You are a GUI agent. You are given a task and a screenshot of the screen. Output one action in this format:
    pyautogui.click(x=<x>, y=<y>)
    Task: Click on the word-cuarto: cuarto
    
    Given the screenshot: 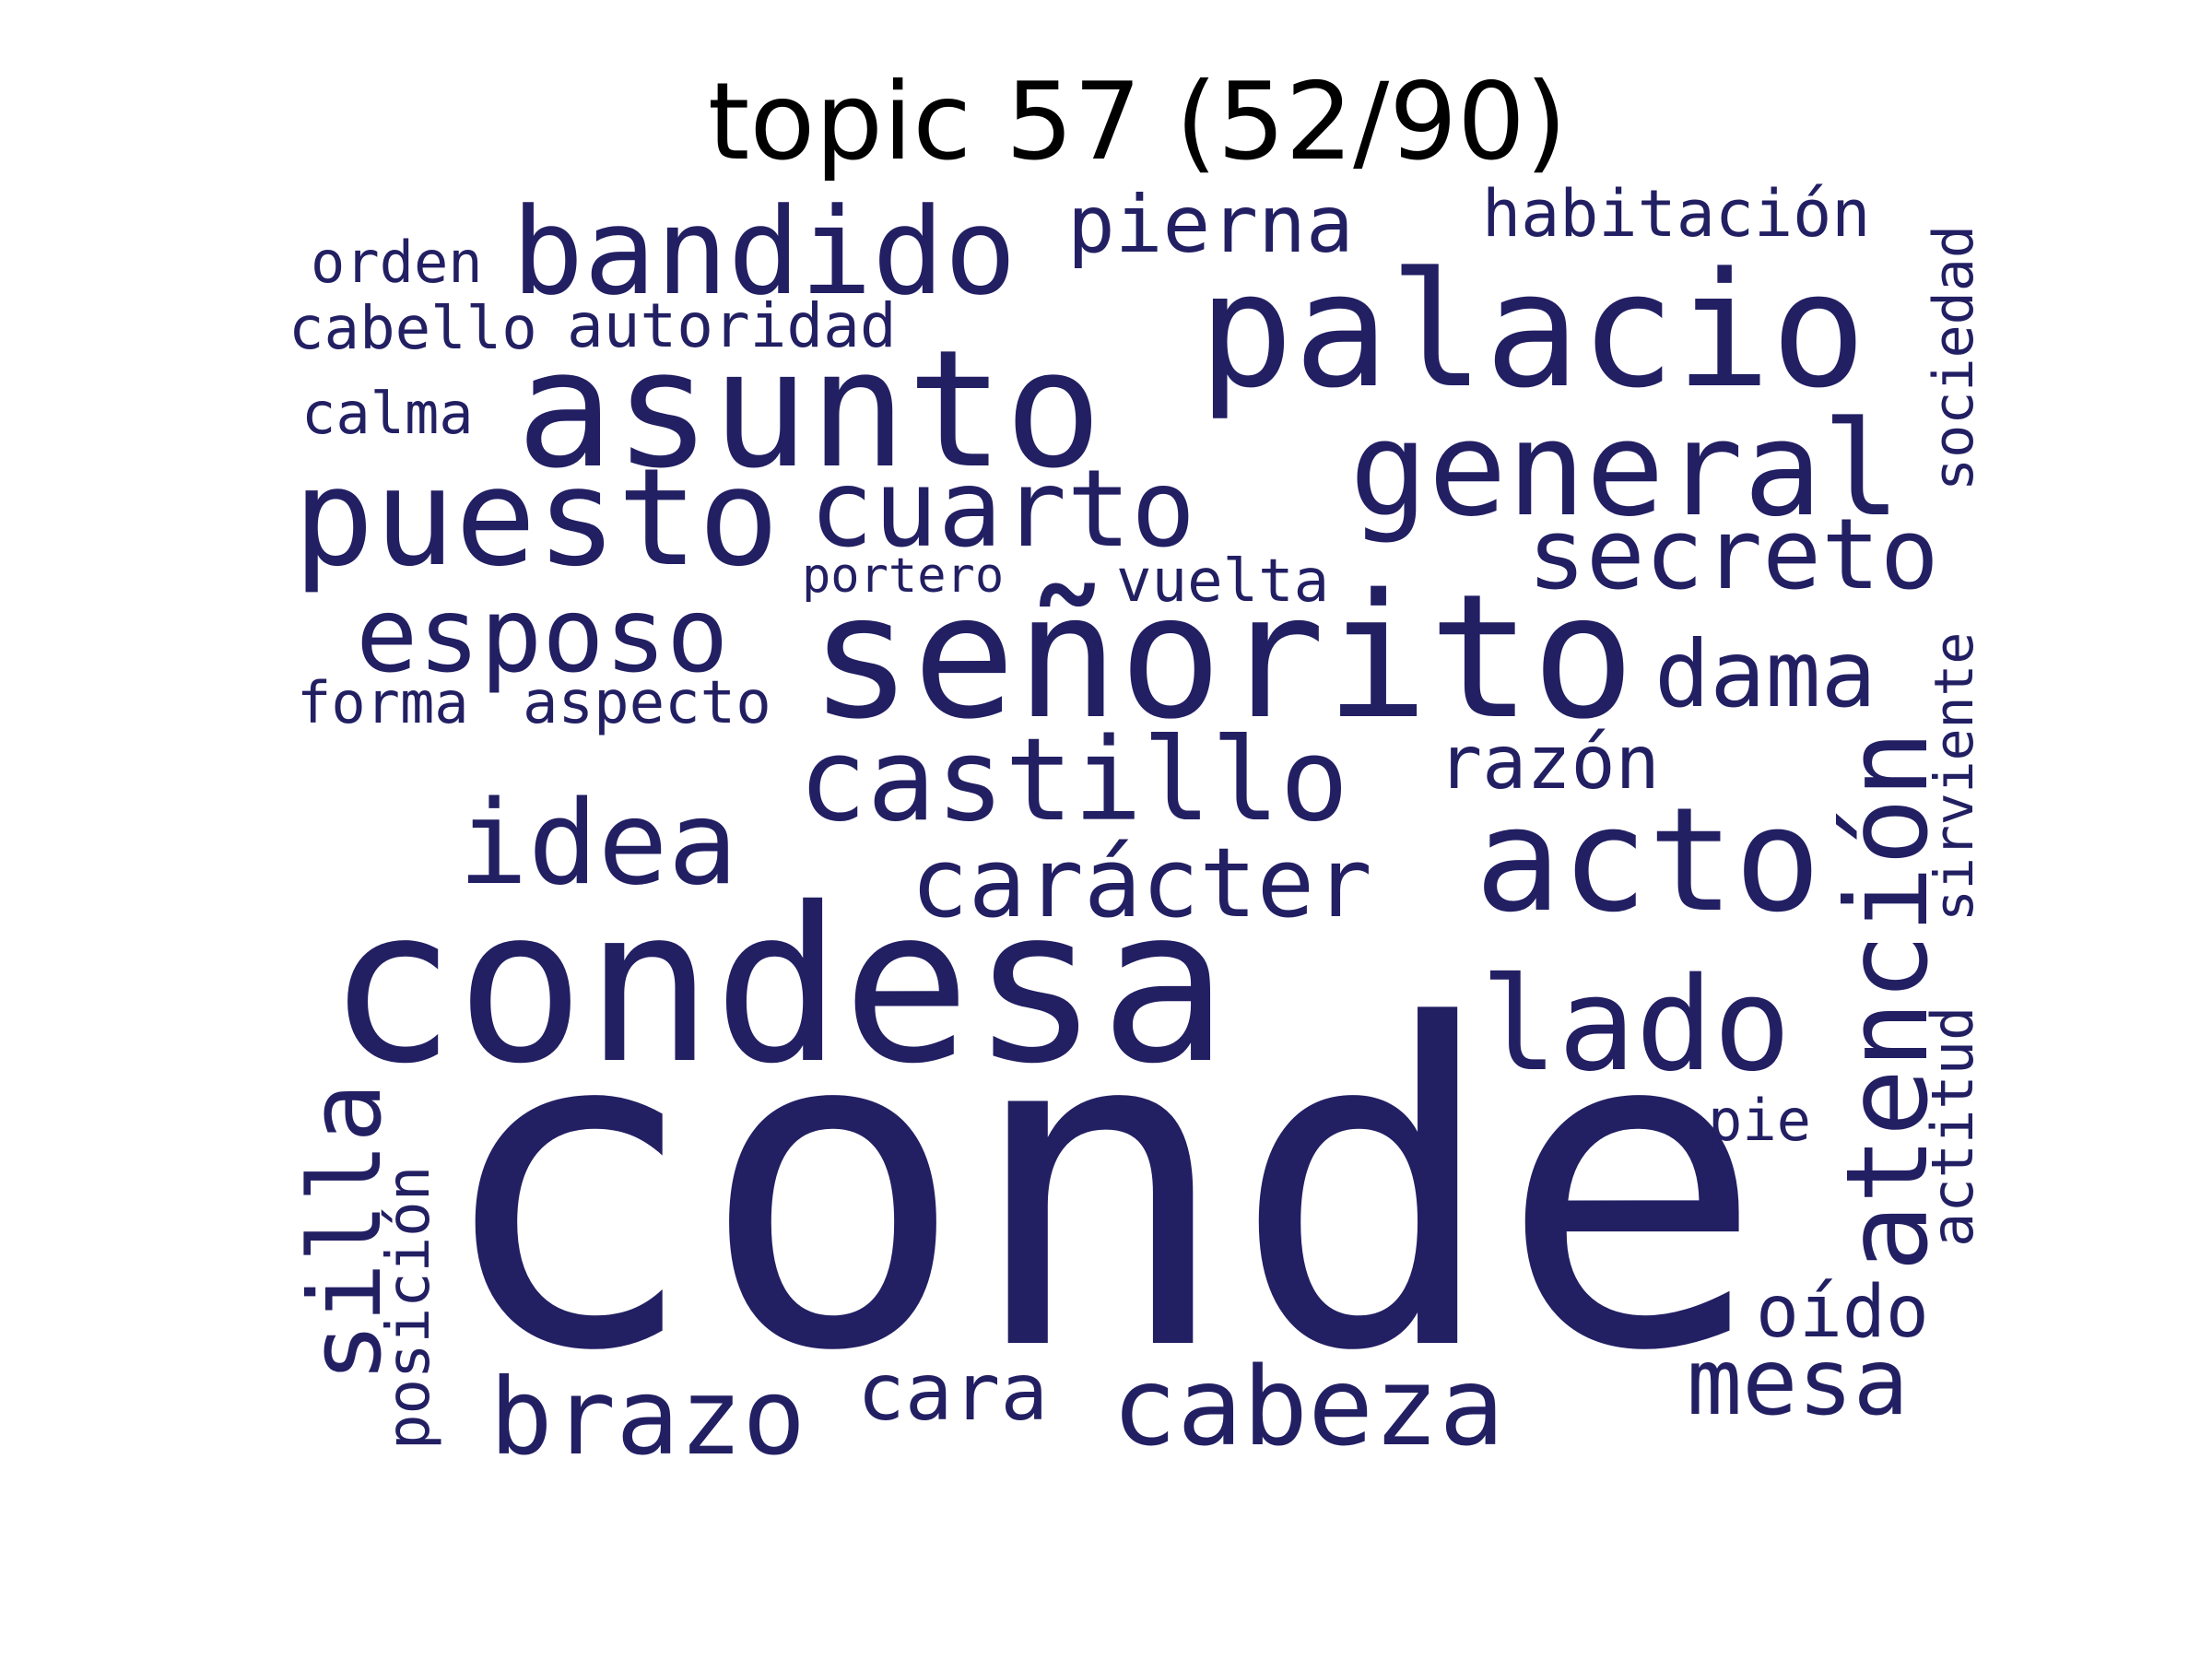 What is the action you would take?
    pyautogui.click(x=1002, y=509)
    